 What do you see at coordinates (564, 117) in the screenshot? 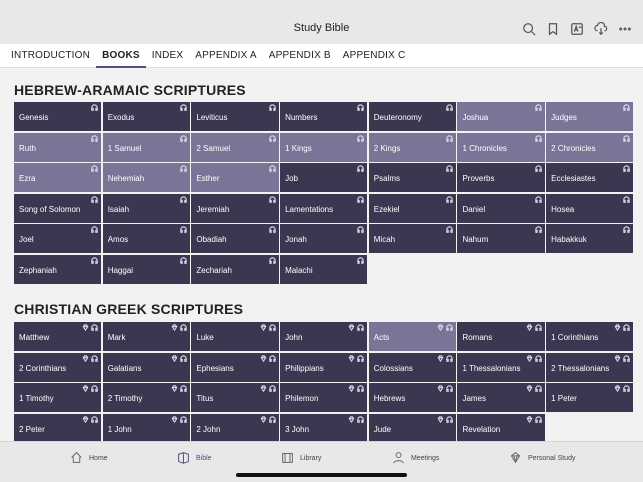
I see `book-name: Judges` at bounding box center [564, 117].